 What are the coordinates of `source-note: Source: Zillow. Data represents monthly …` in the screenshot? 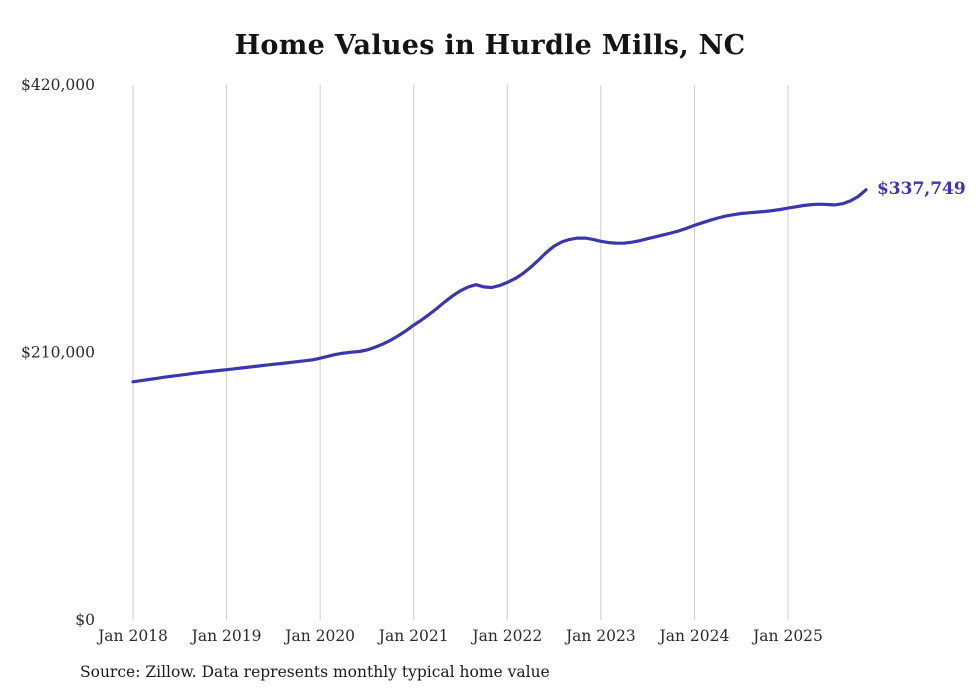 It's located at (315, 672).